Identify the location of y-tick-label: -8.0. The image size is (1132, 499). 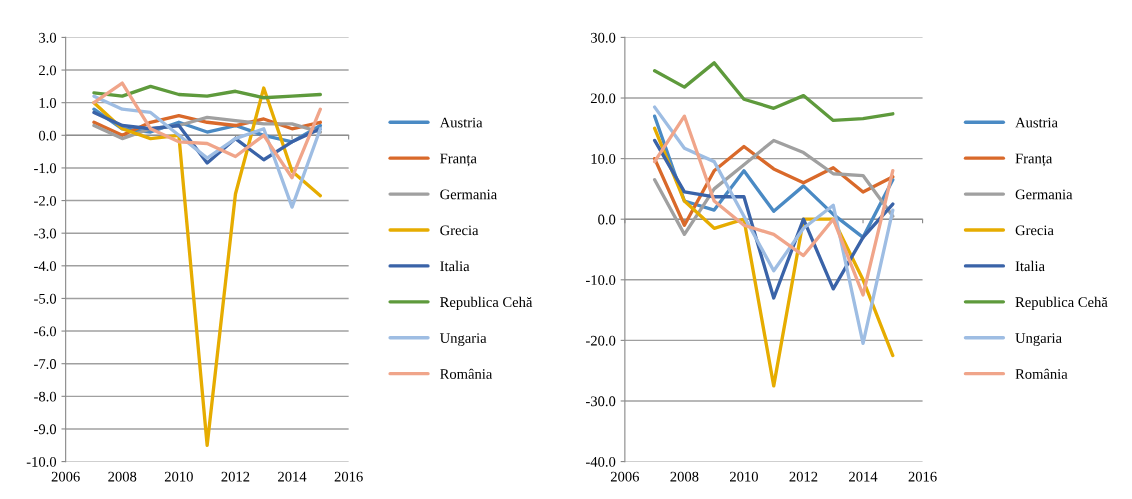
(45, 396).